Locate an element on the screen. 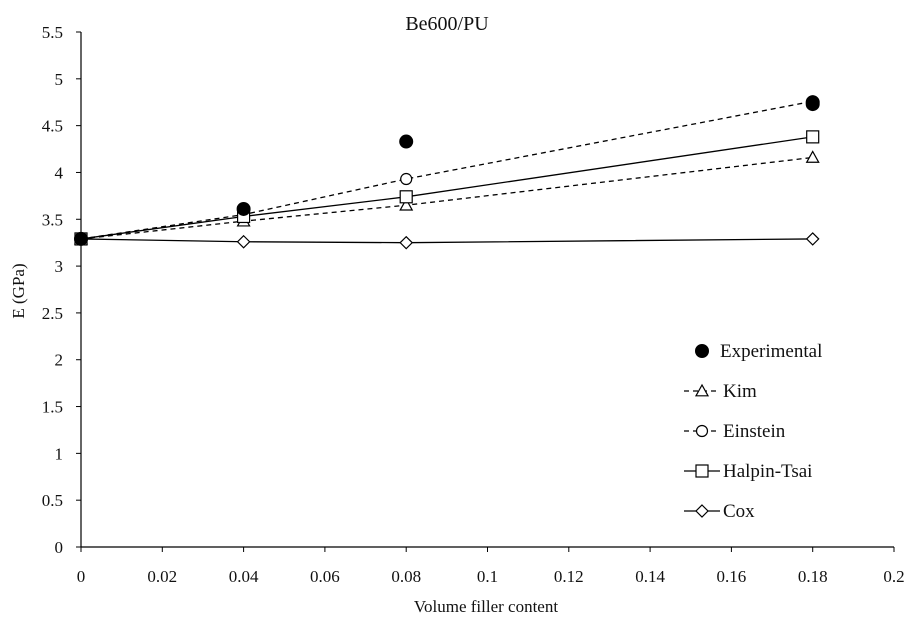  x-tick-label: 0.18 is located at coordinates (813, 576).